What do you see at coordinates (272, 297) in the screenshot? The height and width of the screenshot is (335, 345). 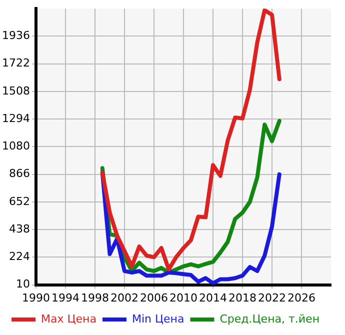 I see `x-tick-label: 2022` at bounding box center [272, 297].